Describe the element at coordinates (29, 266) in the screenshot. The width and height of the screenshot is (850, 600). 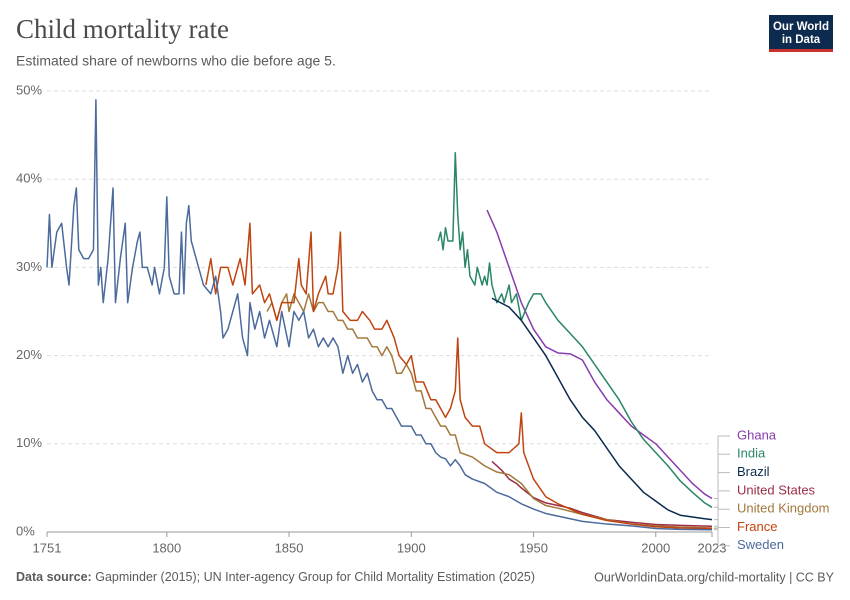
I see `y-tick-label: 30%` at that location.